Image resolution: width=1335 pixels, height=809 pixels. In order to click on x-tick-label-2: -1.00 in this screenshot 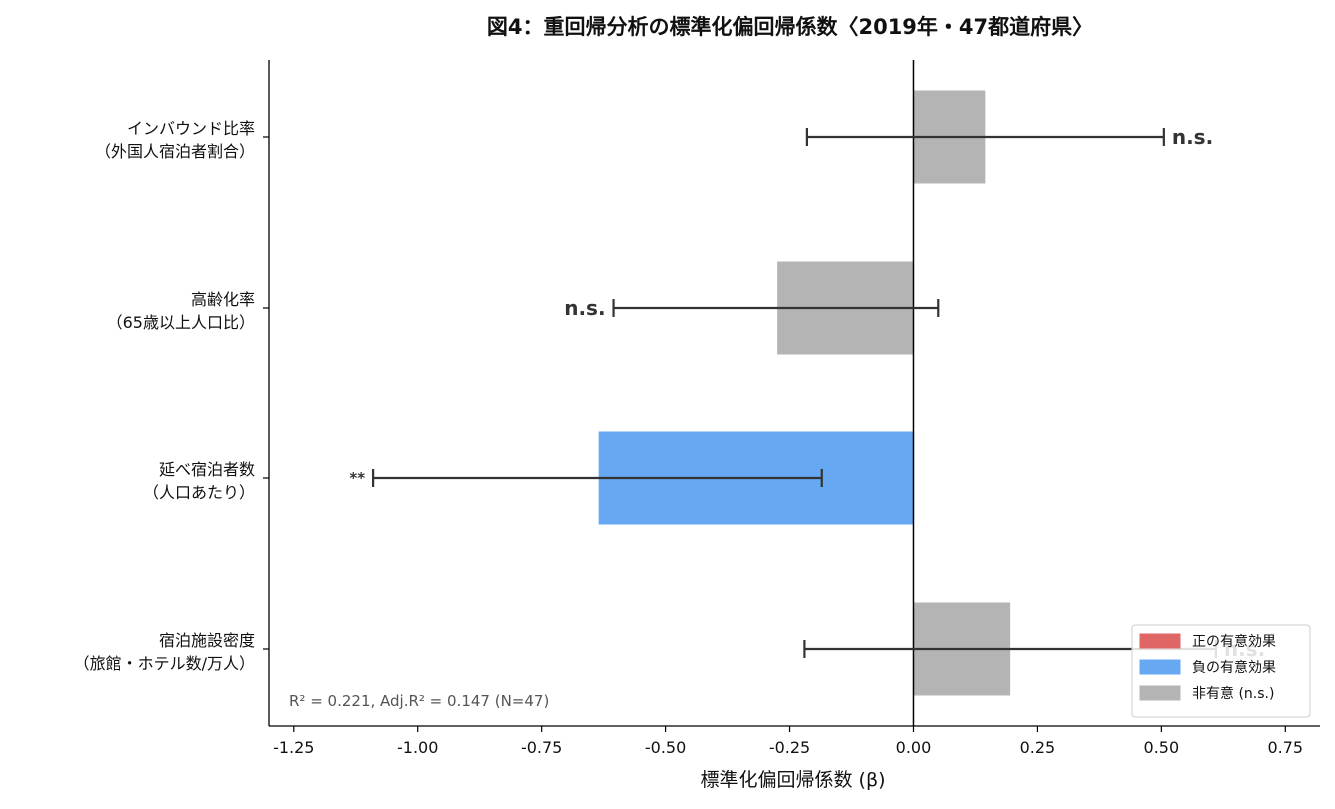, I will do `click(417, 747)`.